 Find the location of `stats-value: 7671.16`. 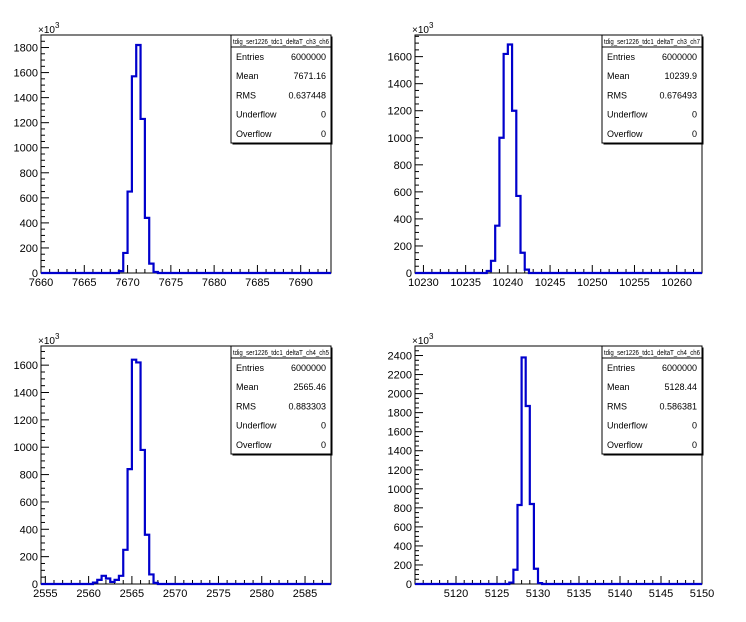

stats-value: 7671.16 is located at coordinates (309, 76).